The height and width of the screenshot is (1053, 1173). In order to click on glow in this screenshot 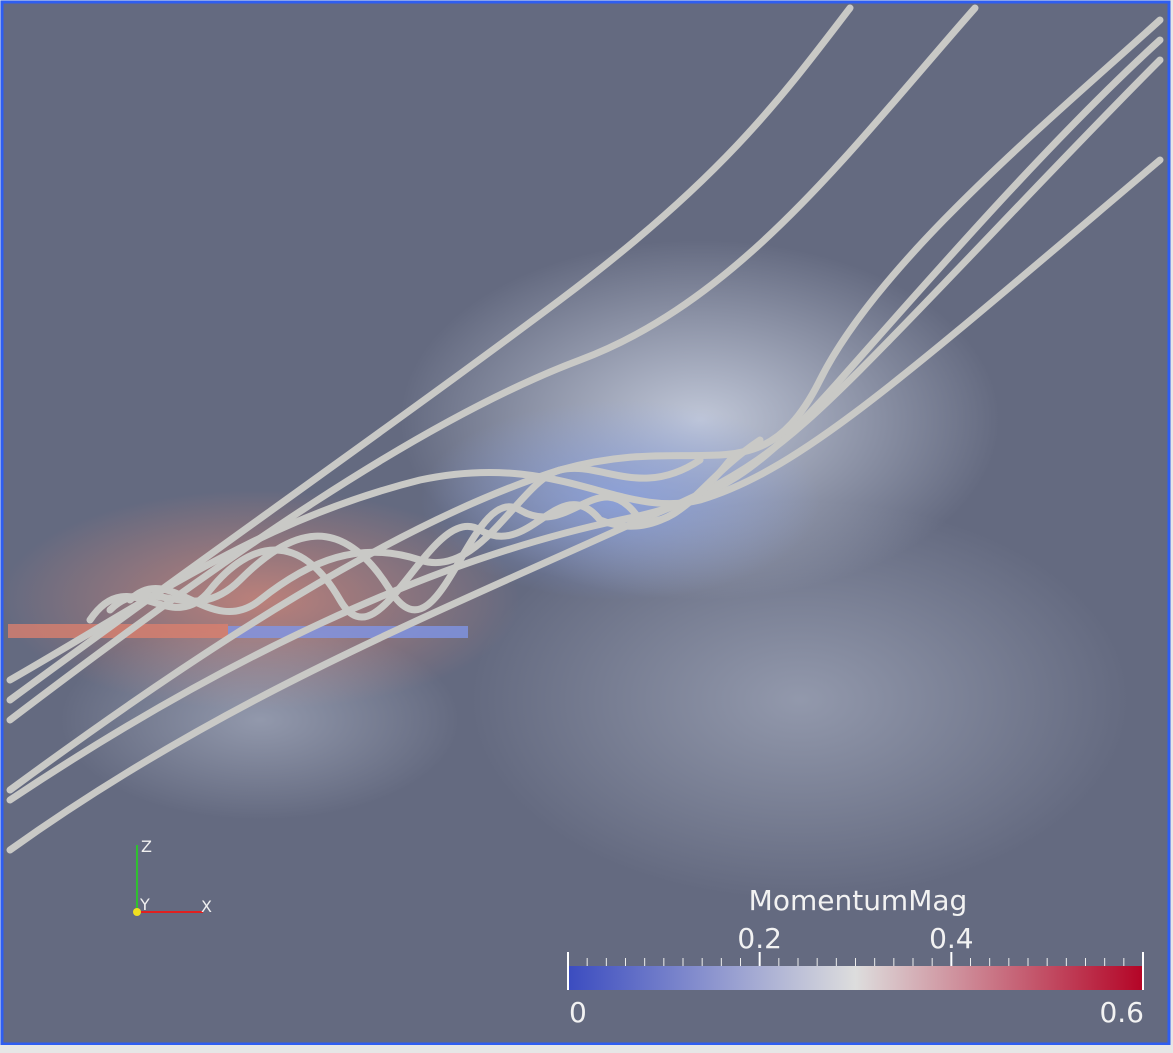, I will do `click(260, 720)`.